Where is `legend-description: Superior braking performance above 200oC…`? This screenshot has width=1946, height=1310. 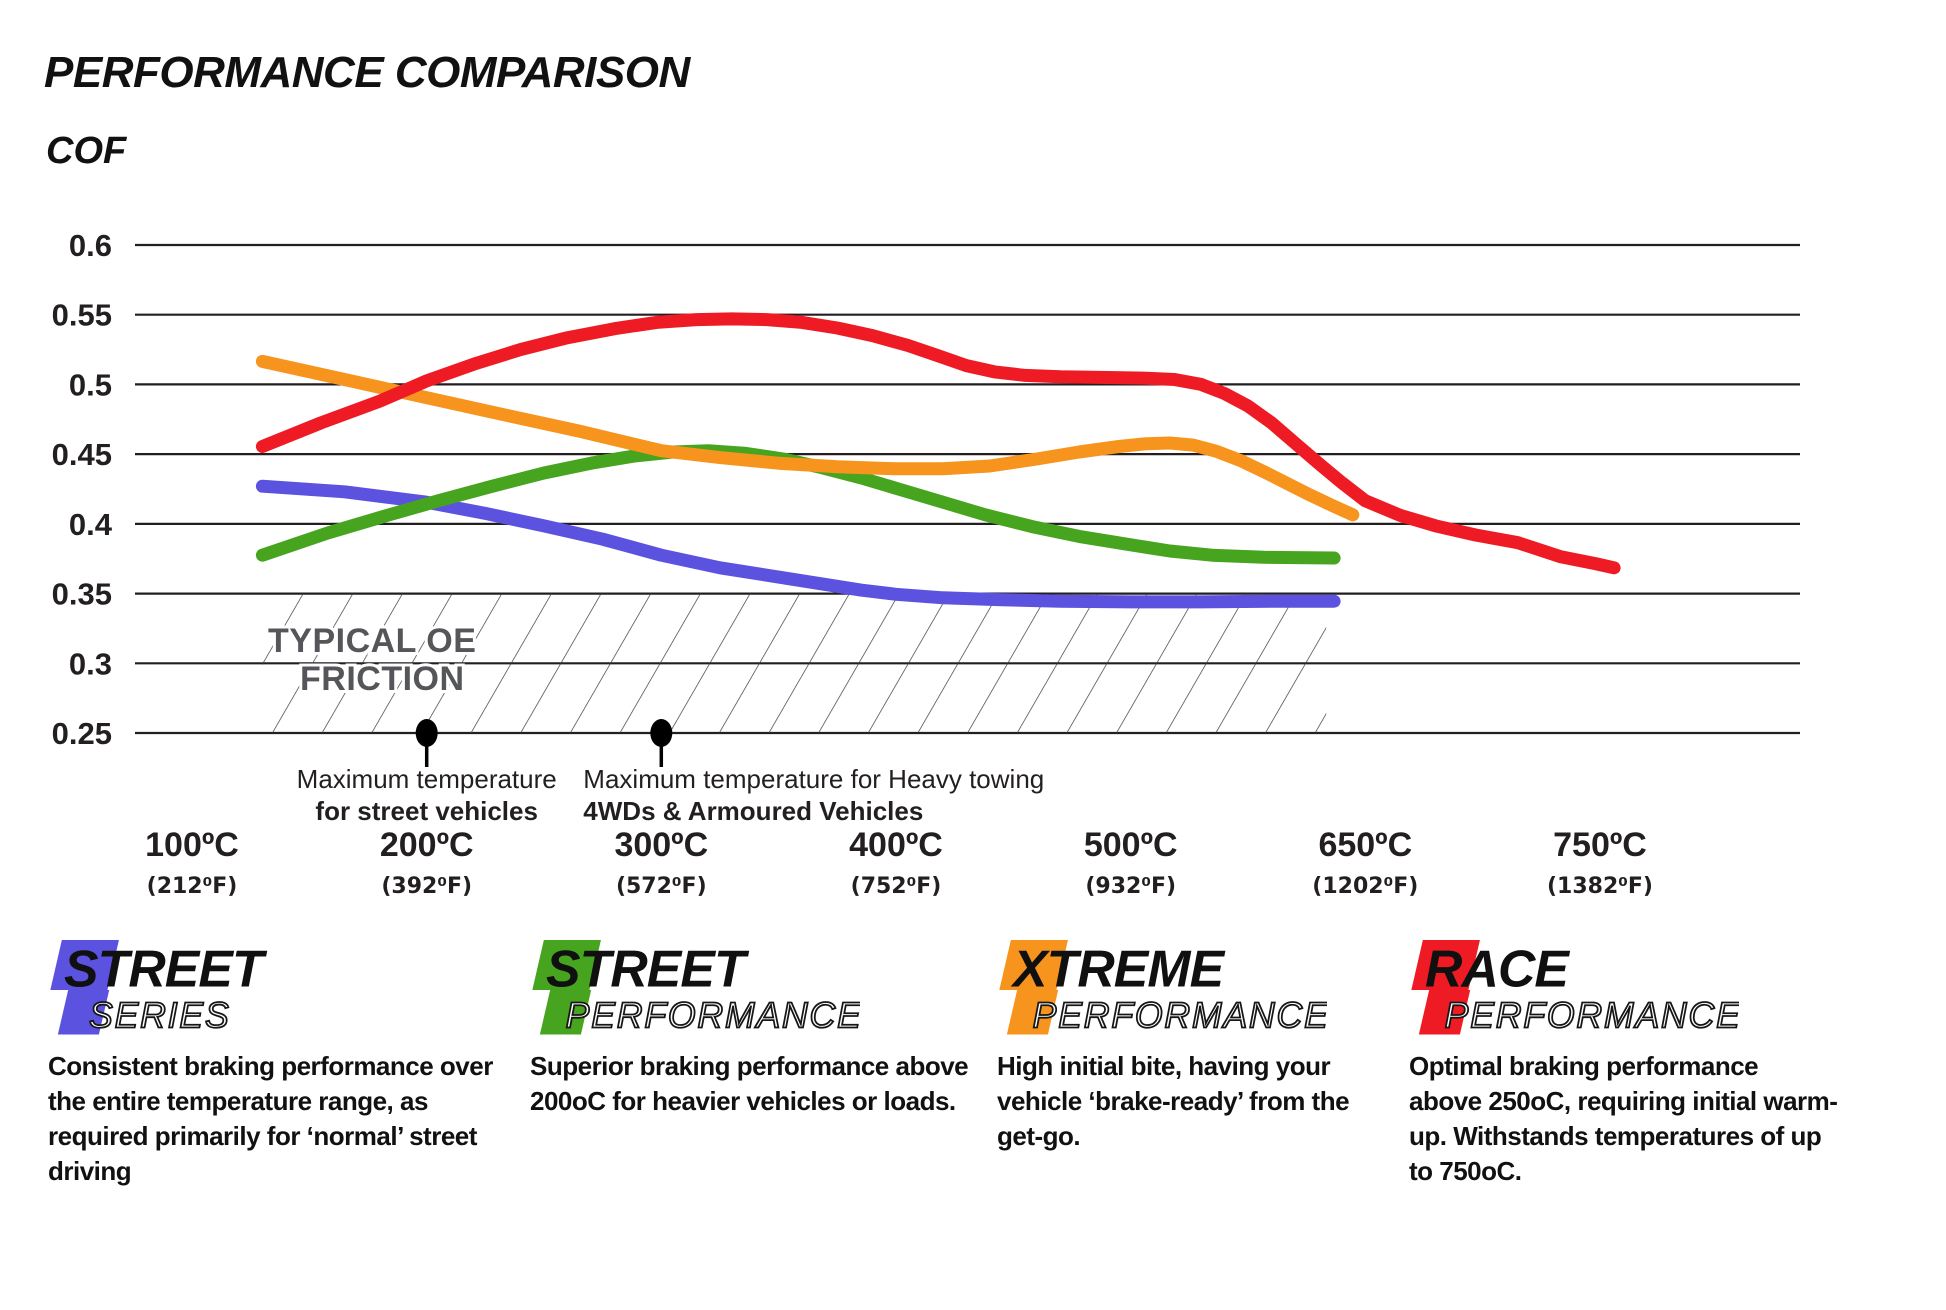
legend-description: Superior braking performance above 200oC… is located at coordinates (749, 1083).